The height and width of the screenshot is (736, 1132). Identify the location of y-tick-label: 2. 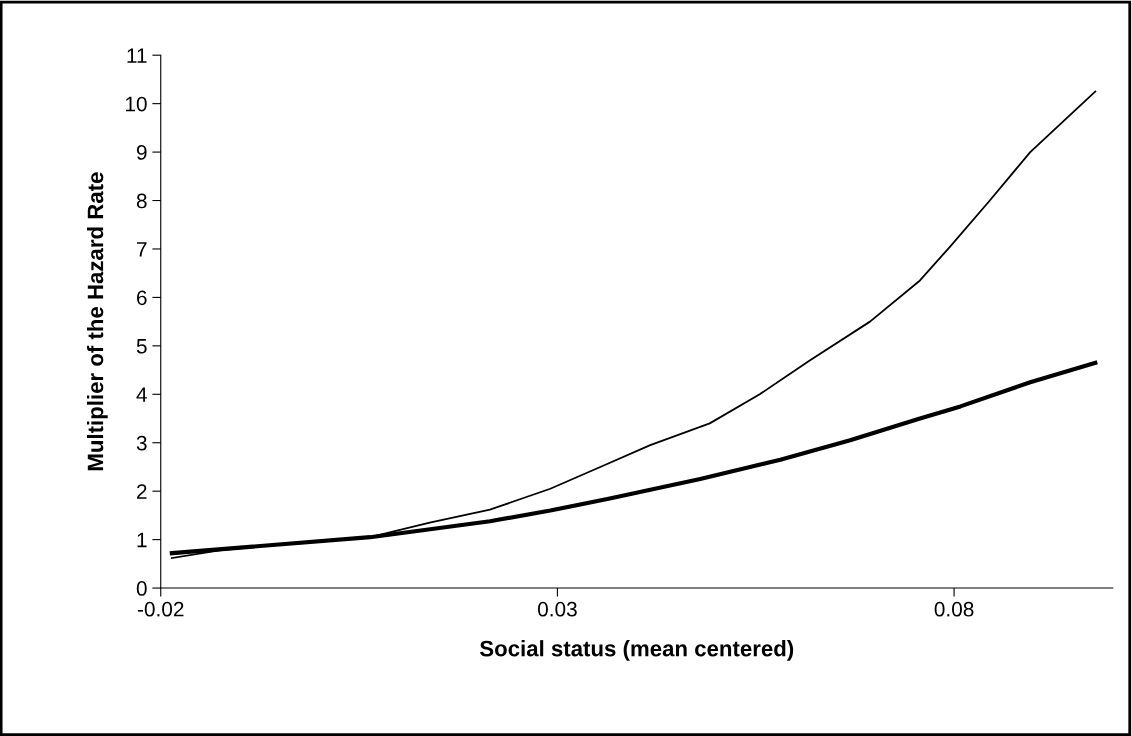
(142, 491).